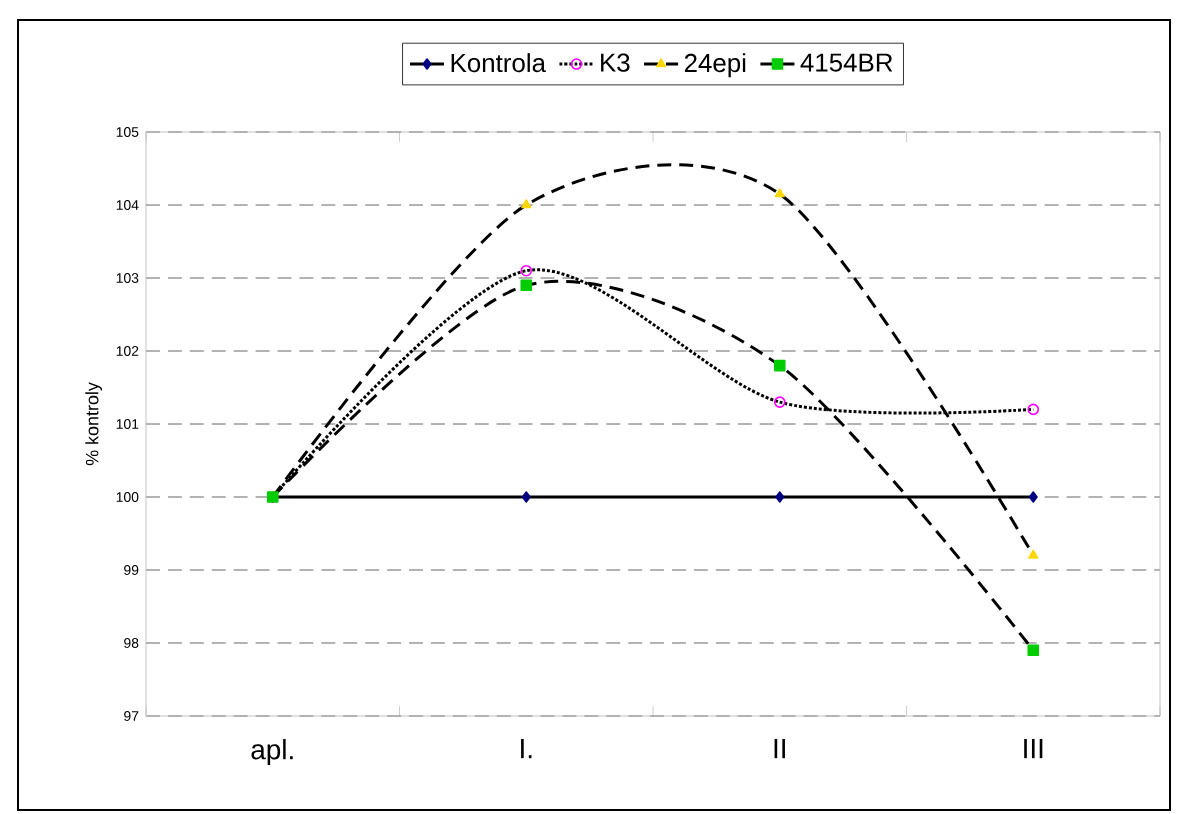 Image resolution: width=1188 pixels, height=814 pixels. I want to click on legend-label: Kontrola, so click(498, 63).